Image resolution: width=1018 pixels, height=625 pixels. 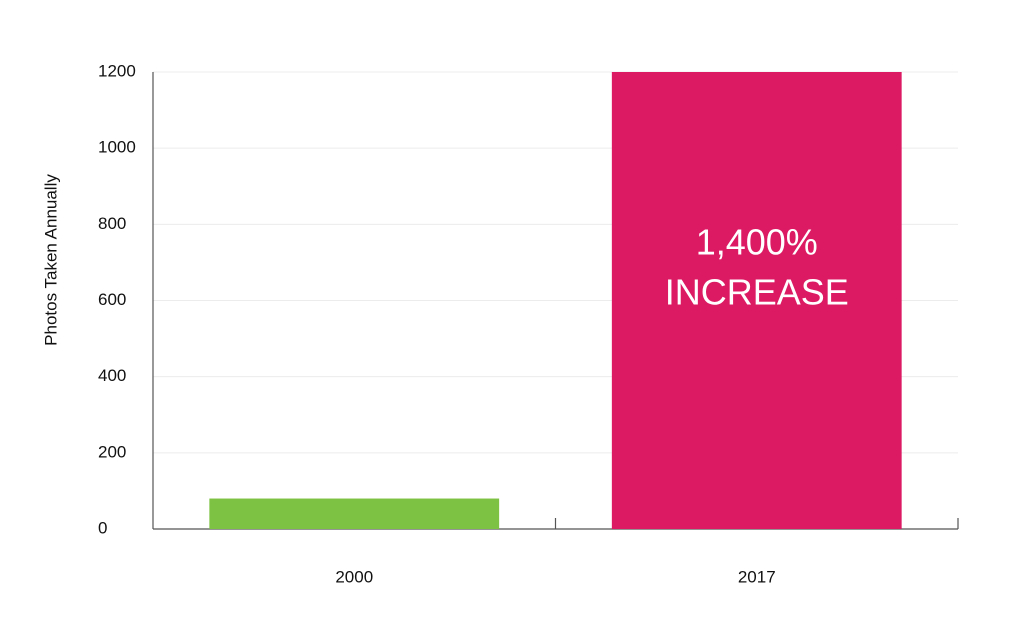 I want to click on y-tick-label: 800, so click(x=112, y=223).